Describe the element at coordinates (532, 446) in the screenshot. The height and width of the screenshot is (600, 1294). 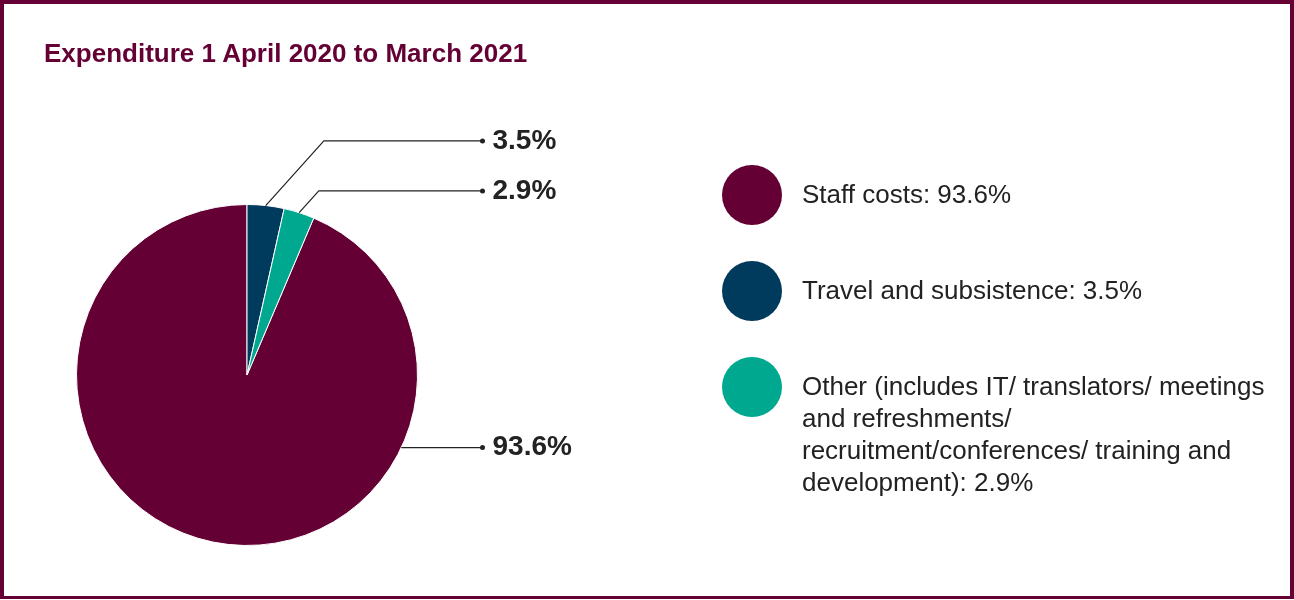
I see `data-label: 93.6%` at that location.